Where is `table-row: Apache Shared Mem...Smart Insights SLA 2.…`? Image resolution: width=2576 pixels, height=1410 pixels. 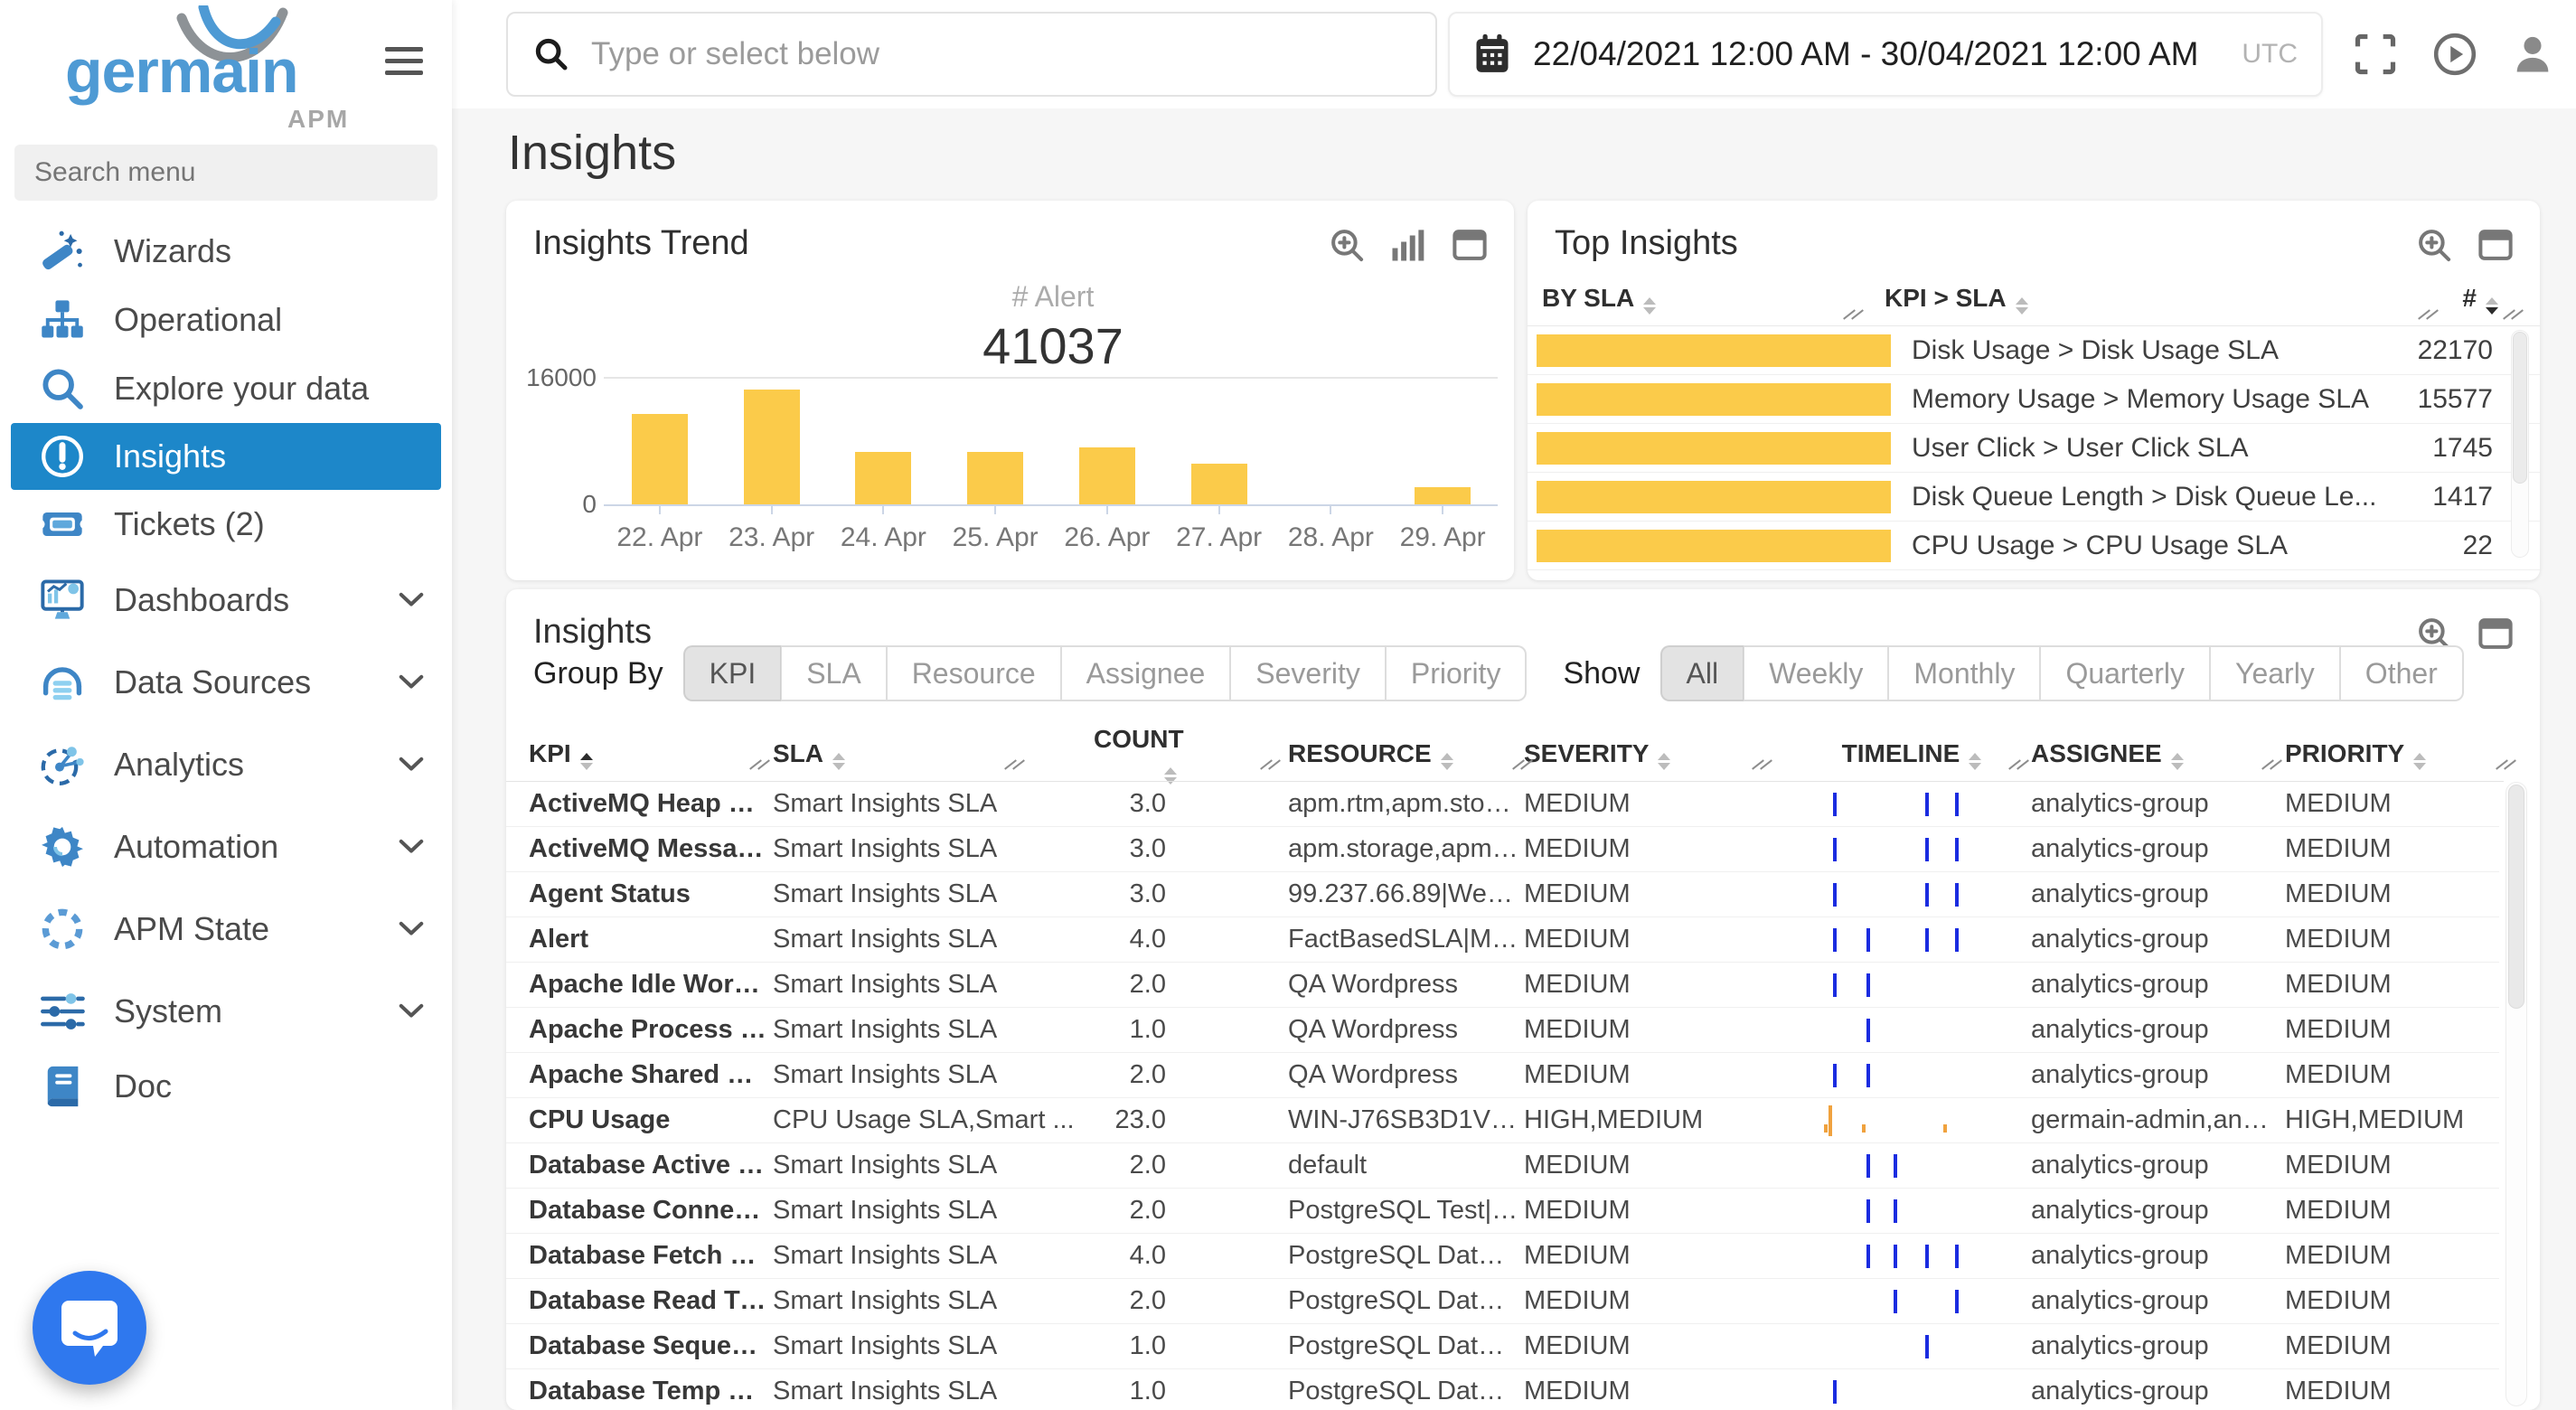
table-row: Apache Shared Mem...Smart Insights SLA 2.… is located at coordinates (1502, 1075).